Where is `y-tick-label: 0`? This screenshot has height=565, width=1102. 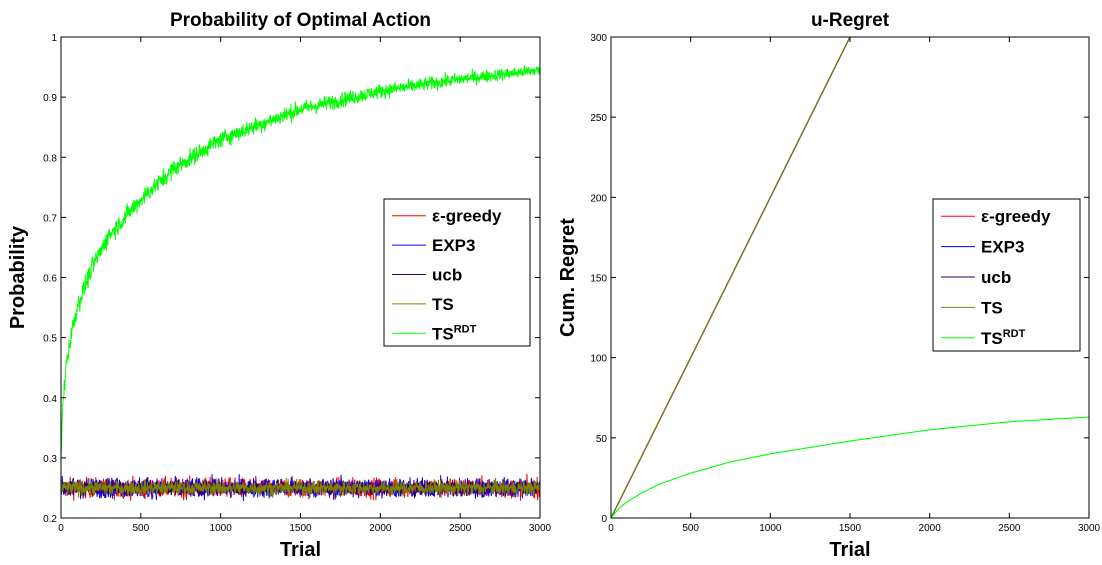 y-tick-label: 0 is located at coordinates (604, 519).